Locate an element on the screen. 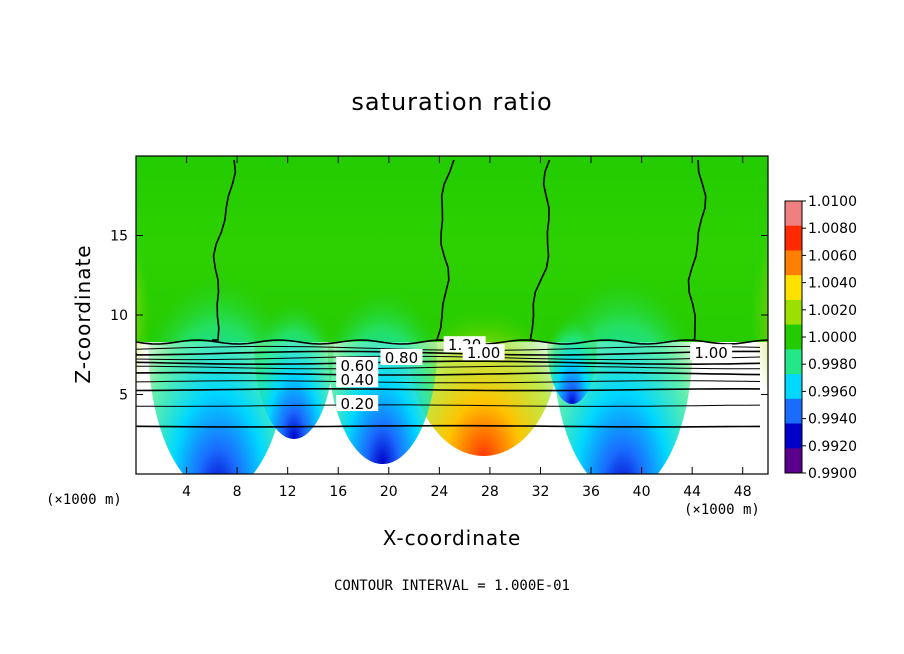 This screenshot has height=654, width=904. warm-region-right is located at coordinates (725, 307).